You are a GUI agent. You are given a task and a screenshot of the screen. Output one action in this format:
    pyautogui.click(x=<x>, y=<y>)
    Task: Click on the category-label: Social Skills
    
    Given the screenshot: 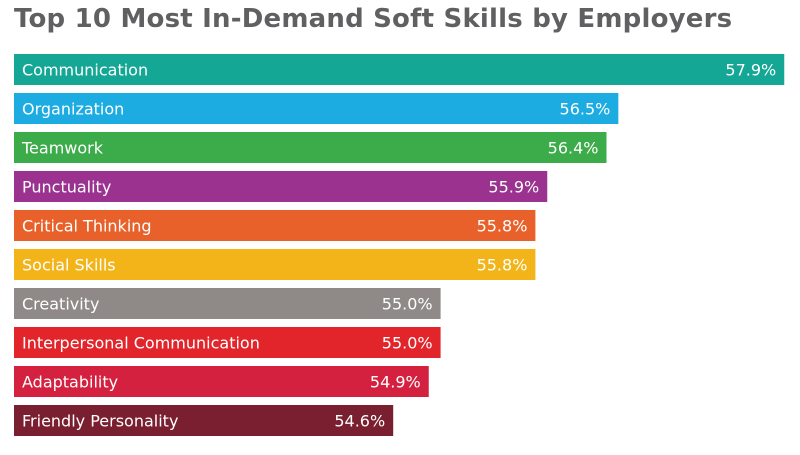 What is the action you would take?
    pyautogui.click(x=69, y=265)
    